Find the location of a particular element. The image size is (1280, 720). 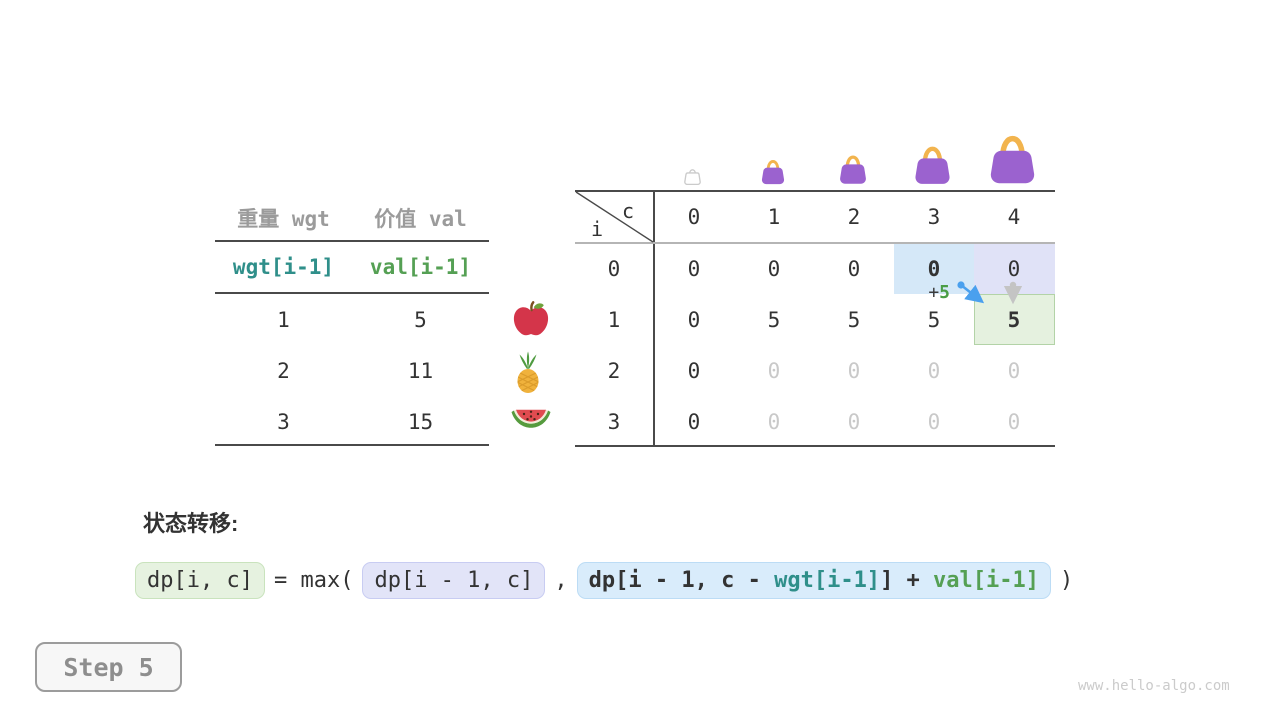

dp-row-header-3: 3 is located at coordinates (614, 421).